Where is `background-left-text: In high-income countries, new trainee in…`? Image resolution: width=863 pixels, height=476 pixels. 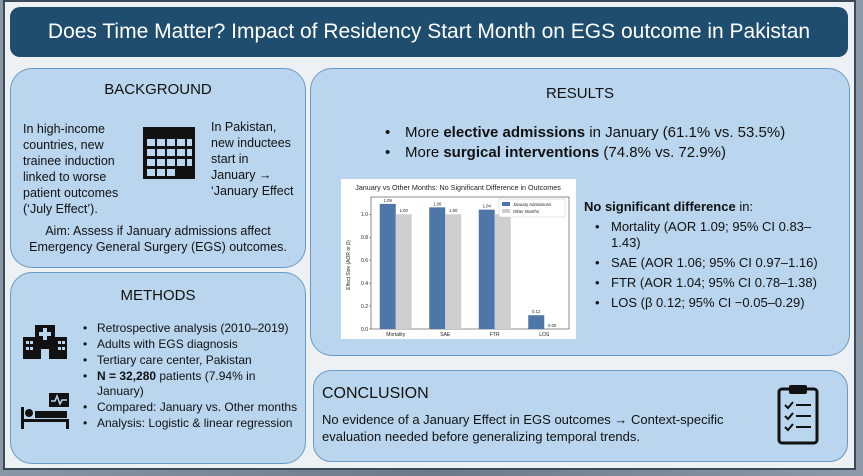 background-left-text: In high-income countries, new trainee in… is located at coordinates (71, 169).